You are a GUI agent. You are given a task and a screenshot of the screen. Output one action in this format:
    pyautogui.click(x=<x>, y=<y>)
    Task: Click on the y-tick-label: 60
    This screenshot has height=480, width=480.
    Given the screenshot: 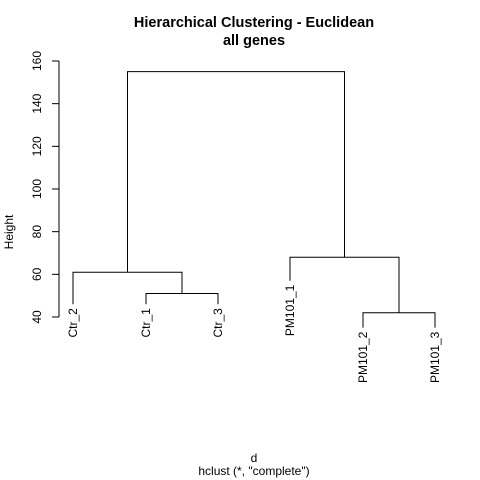 What is the action you would take?
    pyautogui.click(x=37, y=274)
    